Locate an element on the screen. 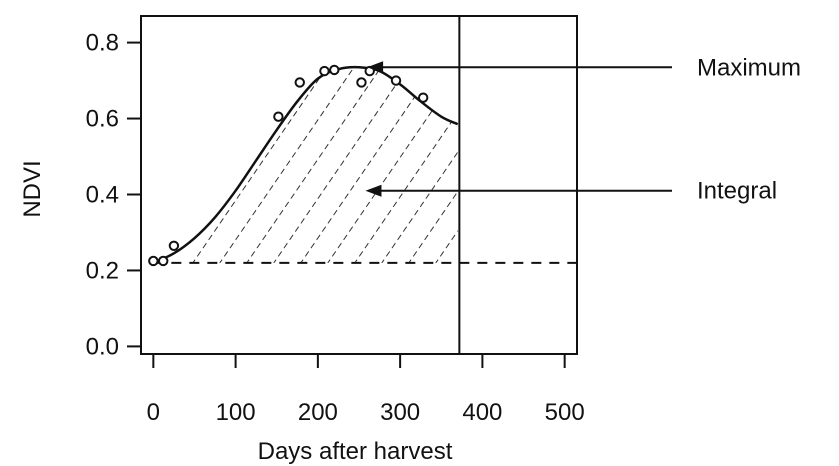 This screenshot has width=839, height=466. x-tick-label: 0 is located at coordinates (153, 412).